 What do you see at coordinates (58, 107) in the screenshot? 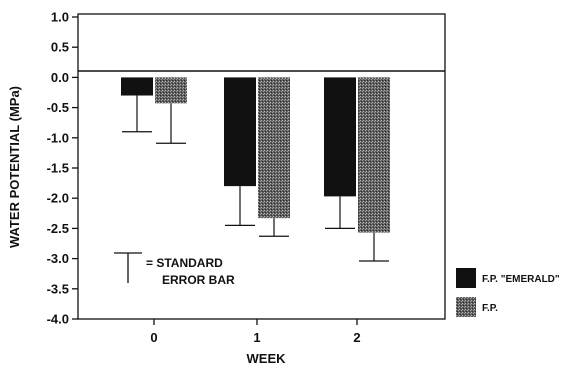
I see `y-tick-label: -0.5` at bounding box center [58, 107].